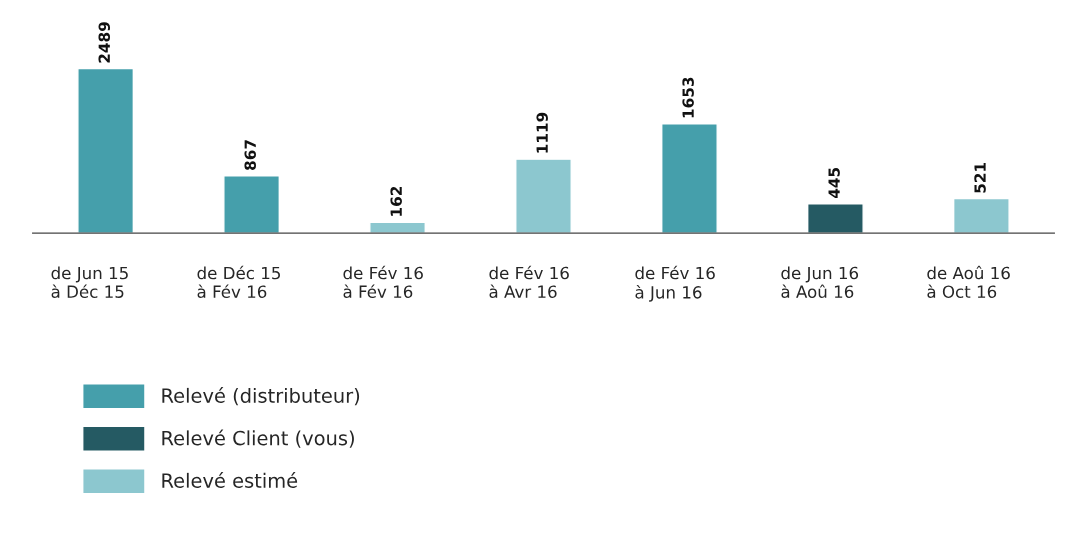  What do you see at coordinates (238, 281) in the screenshot?
I see `x-tick-label: de Déc 15 à Fév 16` at bounding box center [238, 281].